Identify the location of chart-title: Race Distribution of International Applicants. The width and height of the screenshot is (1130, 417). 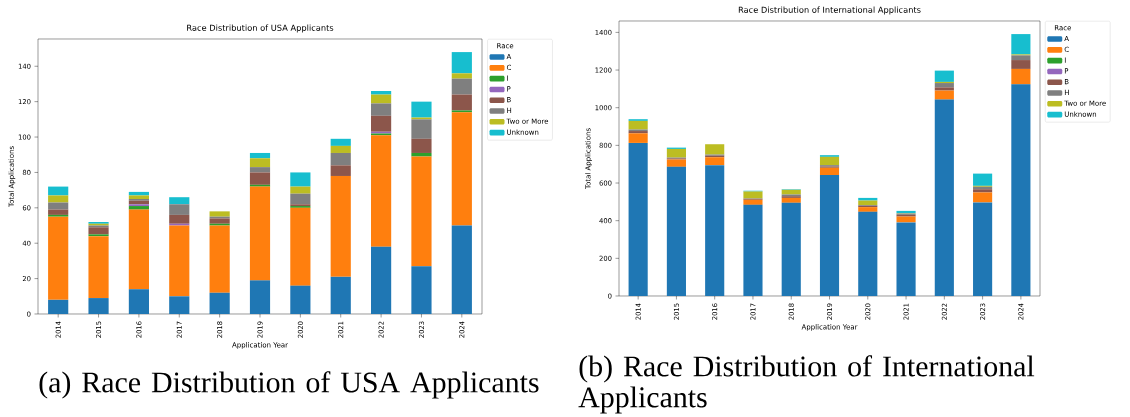
(829, 10).